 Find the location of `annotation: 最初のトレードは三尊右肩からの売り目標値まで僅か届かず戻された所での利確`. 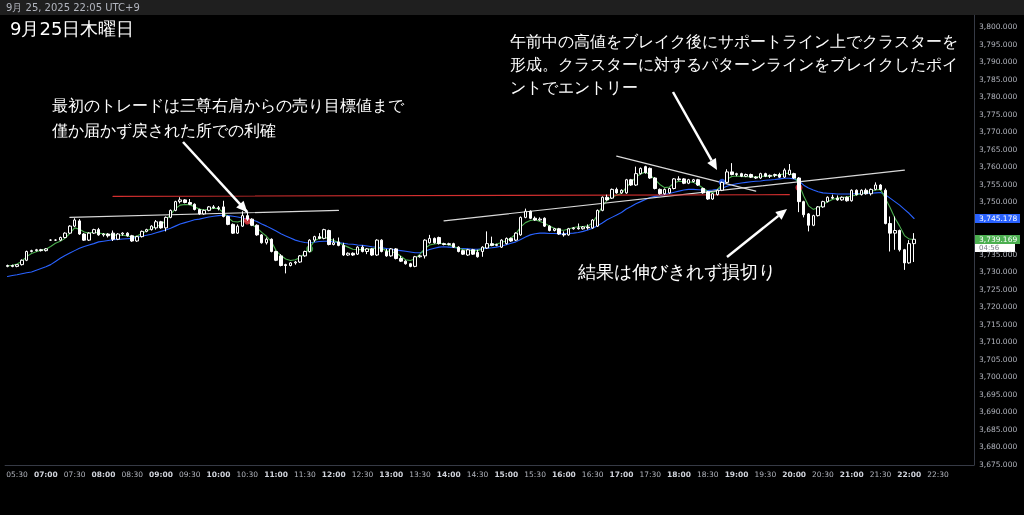

annotation: 最初のトレードは三尊右肩からの売り目標値まで僅か届かず戻された所での利確 is located at coordinates (228, 118).